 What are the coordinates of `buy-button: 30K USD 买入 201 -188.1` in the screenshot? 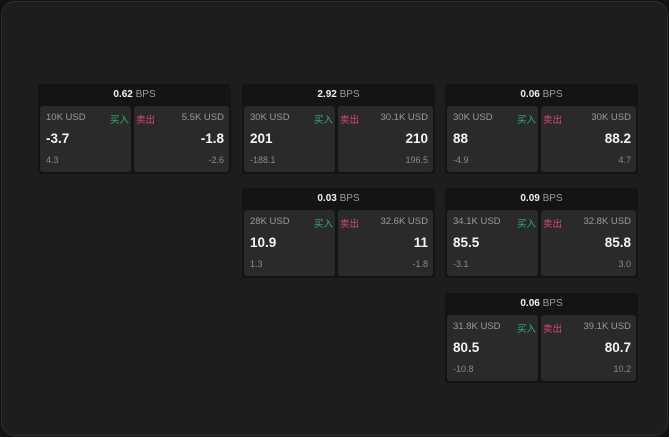 It's located at (289, 139).